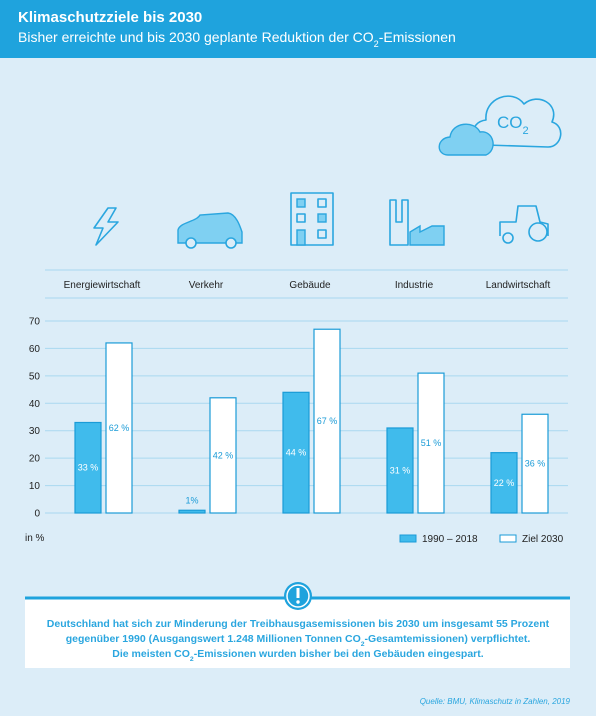 The width and height of the screenshot is (596, 716). What do you see at coordinates (495, 701) in the screenshot?
I see `source: Quelle: BMU, Klimaschutz in Zahlen, 2019` at bounding box center [495, 701].